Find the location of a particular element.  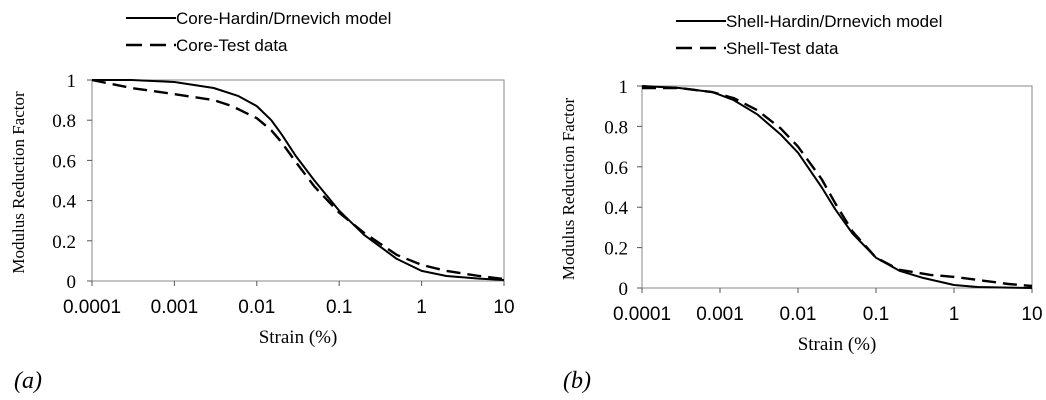

legend-label: Core-Hardin/Drnevich model is located at coordinates (283, 18).